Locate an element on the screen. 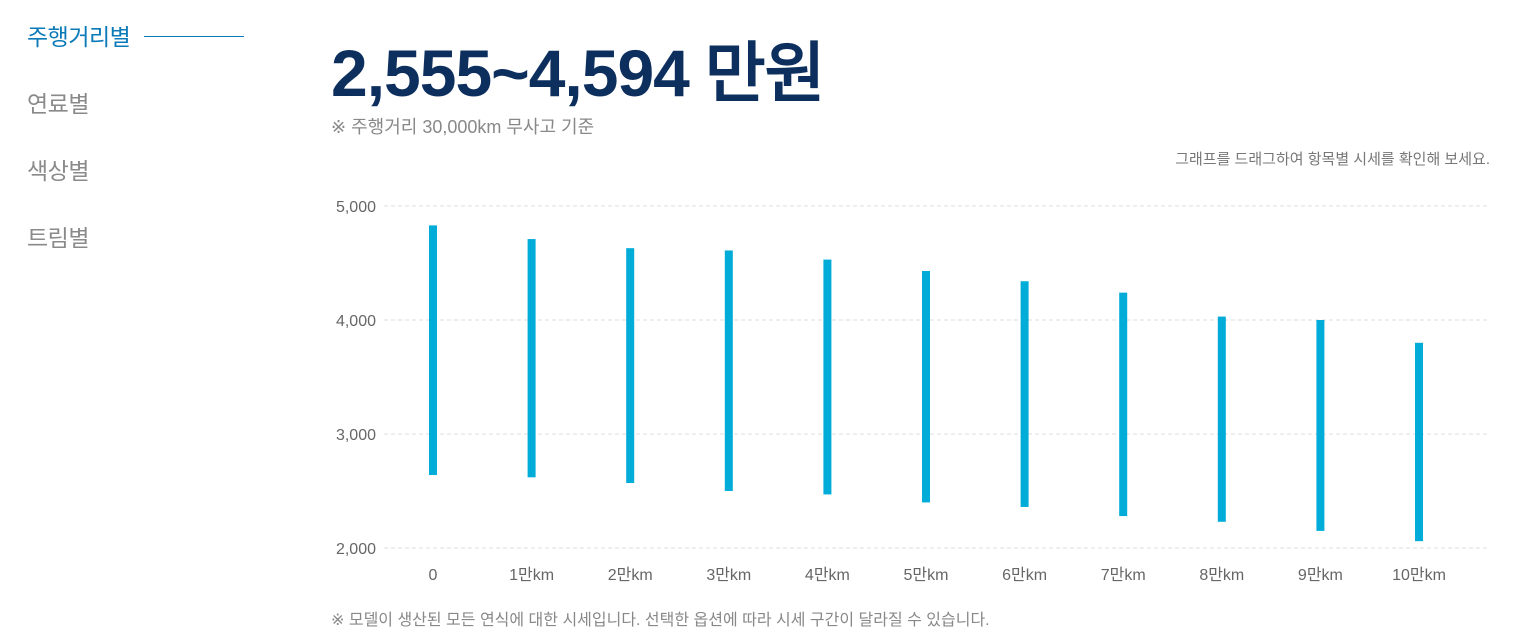 Image resolution: width=1526 pixels, height=634 pixels. basis-note: ※ 주행거리 30,000km 무사고 기준 is located at coordinates (463, 127).